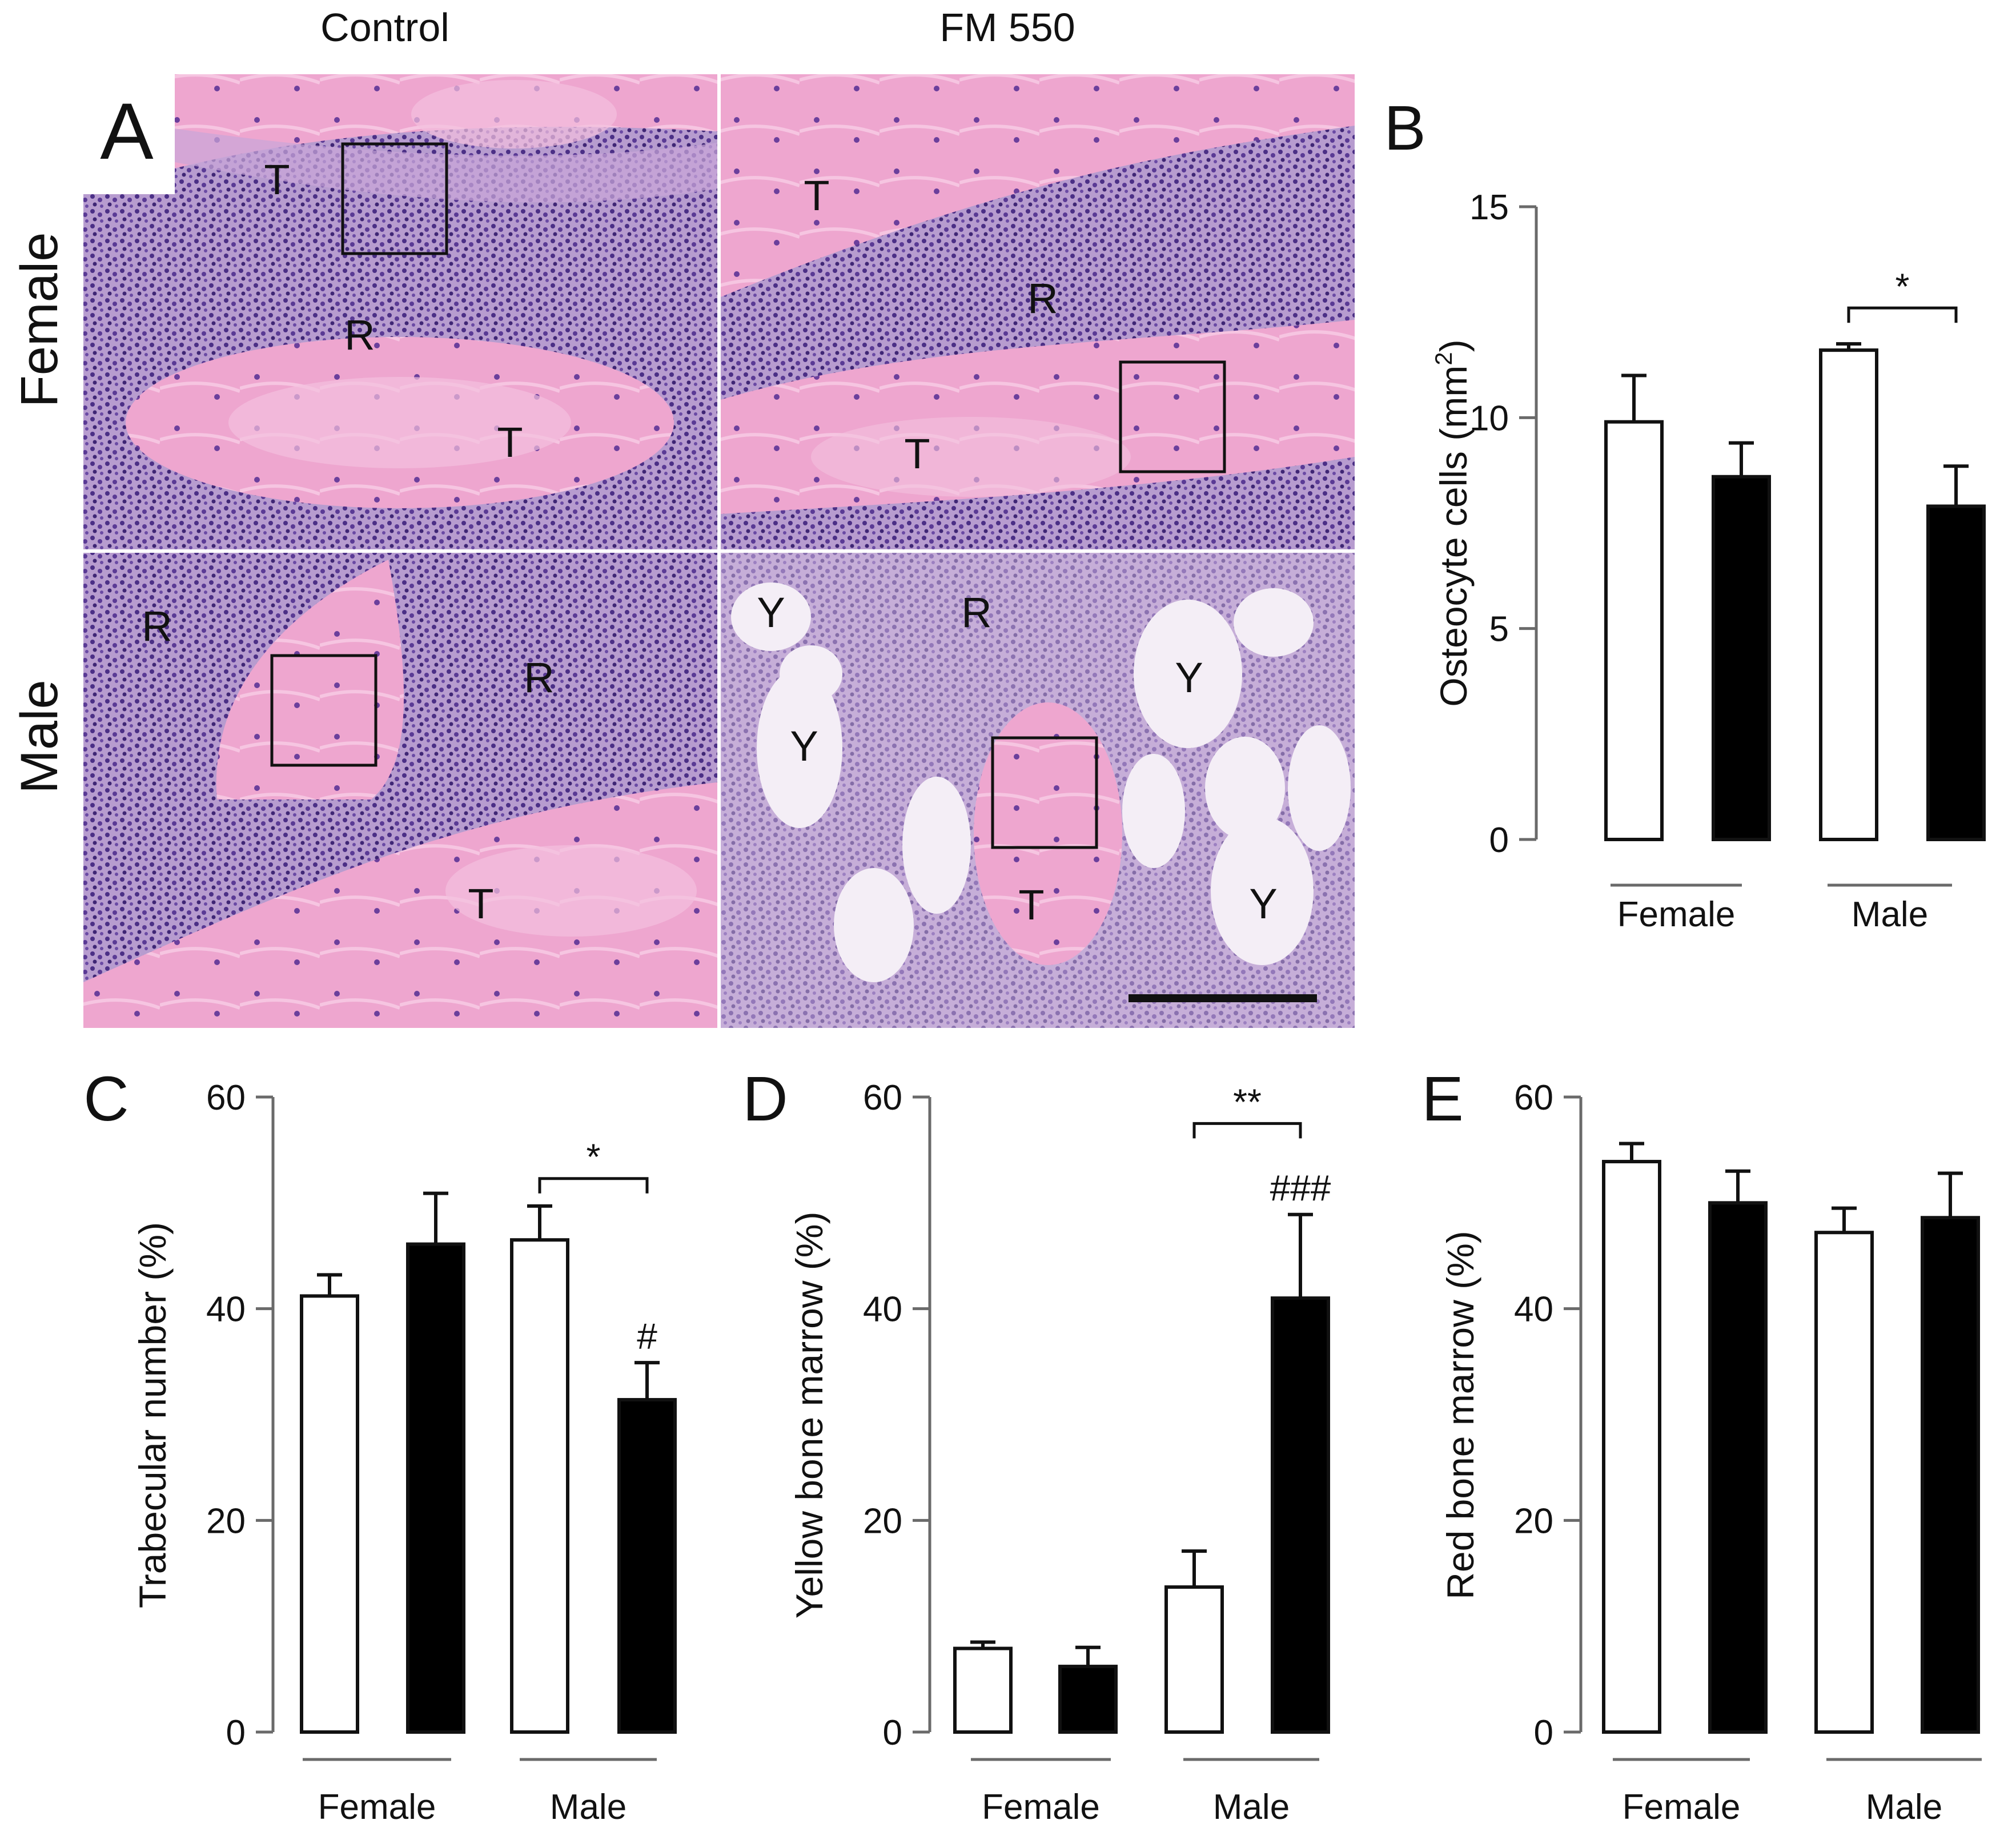  What do you see at coordinates (1701, 1445) in the screenshot?
I see `chart-panel-e: E 0 20 40 60 Red bone marrow (%) Female Male` at bounding box center [1701, 1445].